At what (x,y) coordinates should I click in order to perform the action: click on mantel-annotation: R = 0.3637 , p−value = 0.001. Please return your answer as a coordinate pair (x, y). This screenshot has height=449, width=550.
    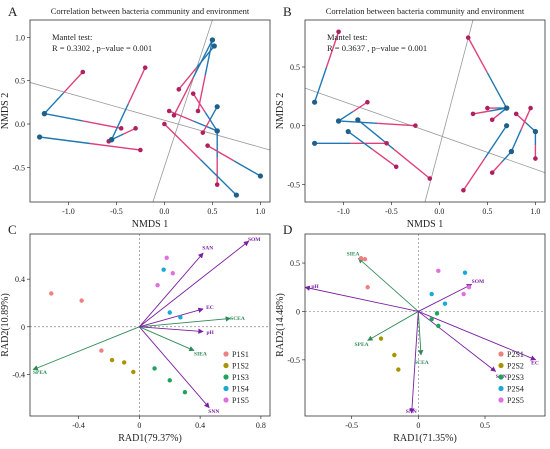
    Looking at the image, I should click on (377, 48).